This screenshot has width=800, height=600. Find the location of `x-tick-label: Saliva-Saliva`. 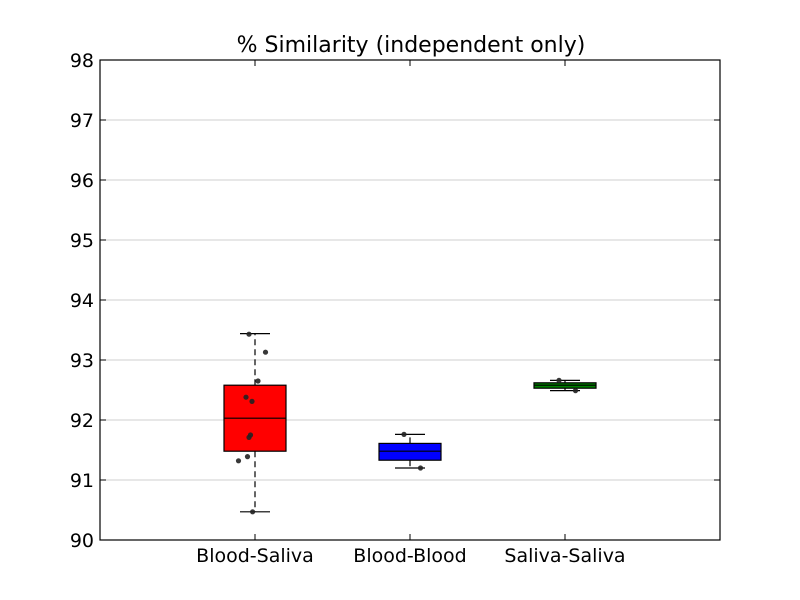

x-tick-label: Saliva-Saliva is located at coordinates (564, 556).